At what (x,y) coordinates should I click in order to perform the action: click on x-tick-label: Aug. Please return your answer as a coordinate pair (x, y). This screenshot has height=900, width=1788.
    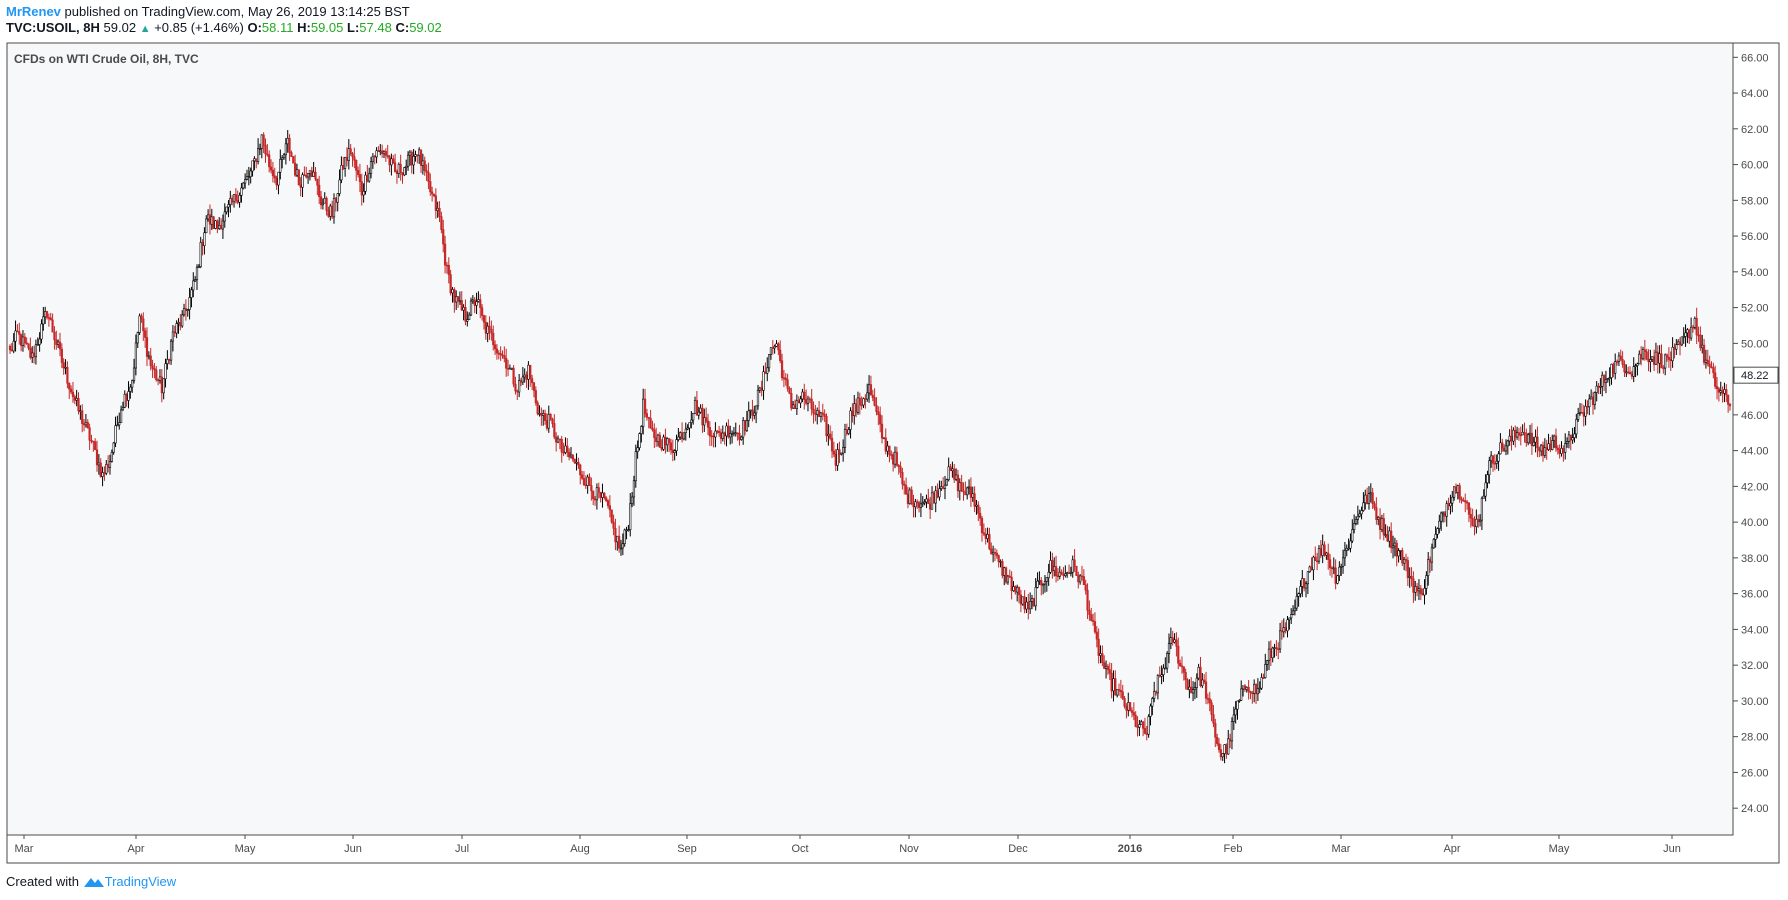
    Looking at the image, I should click on (580, 849).